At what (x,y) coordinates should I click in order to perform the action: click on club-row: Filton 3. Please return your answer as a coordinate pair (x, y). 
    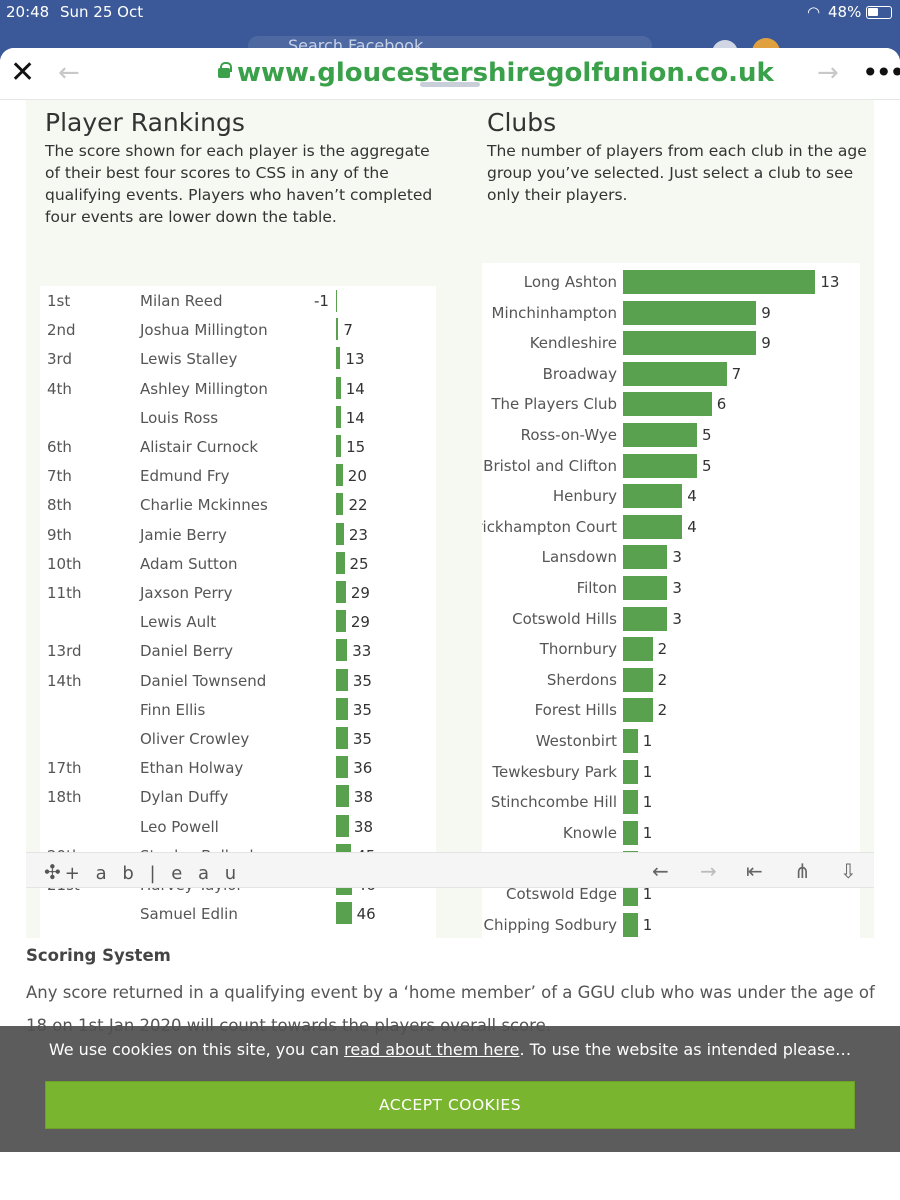
    Looking at the image, I should click on (671, 588).